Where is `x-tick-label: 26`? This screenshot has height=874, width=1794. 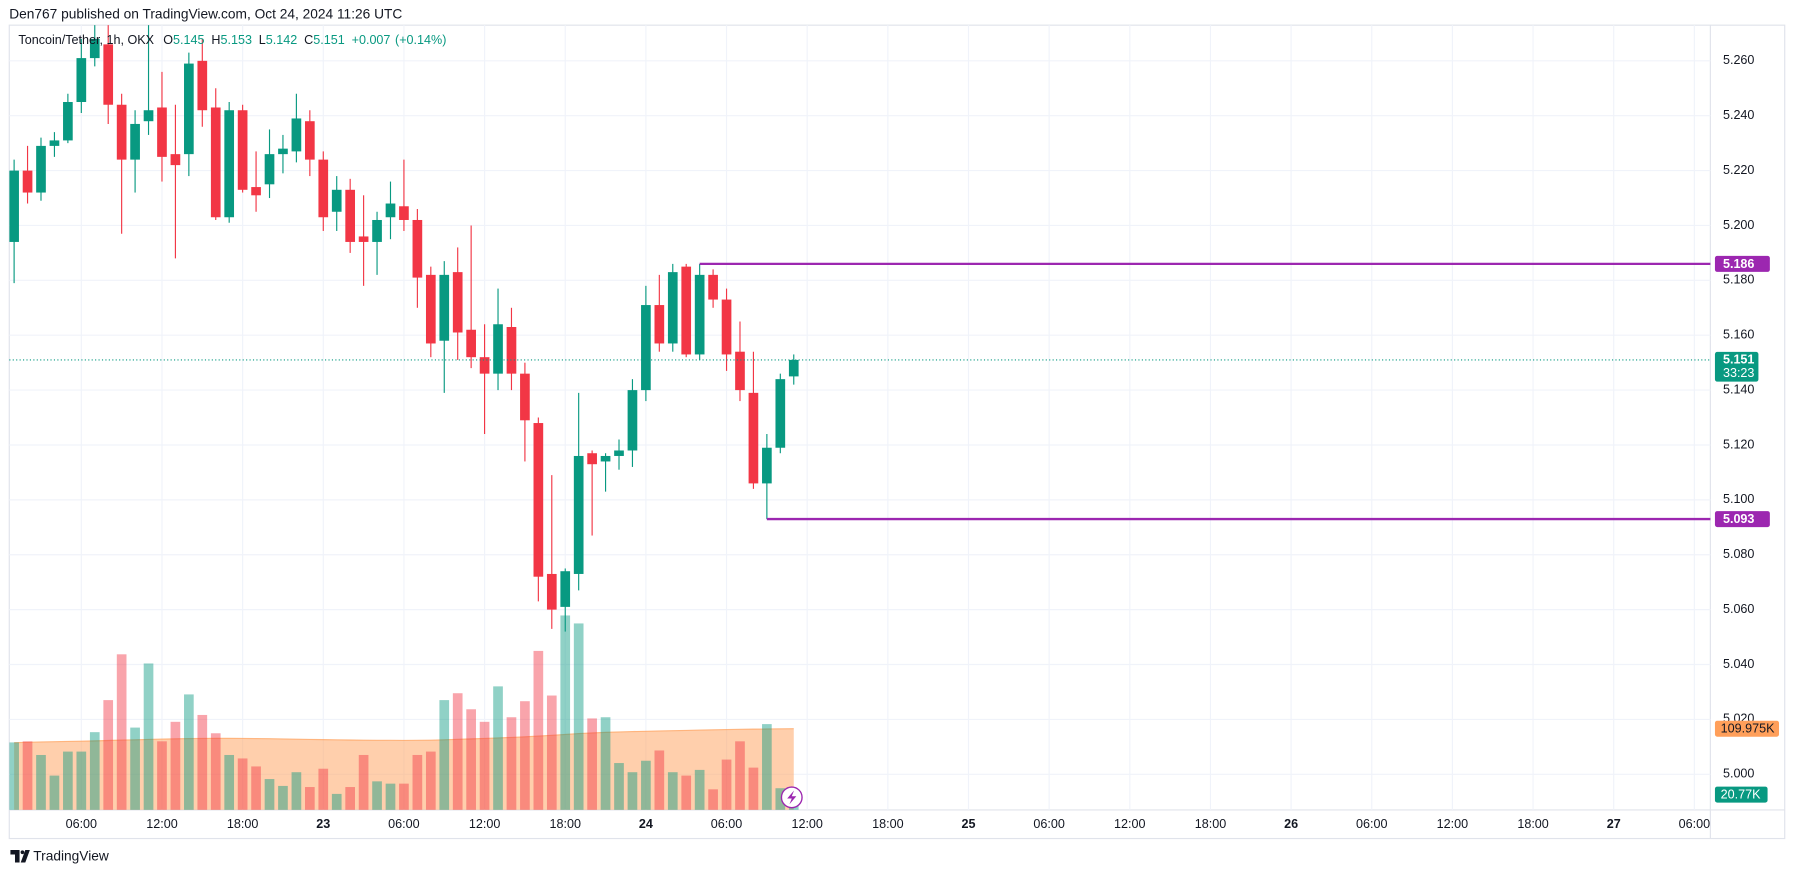
x-tick-label: 26 is located at coordinates (1291, 824).